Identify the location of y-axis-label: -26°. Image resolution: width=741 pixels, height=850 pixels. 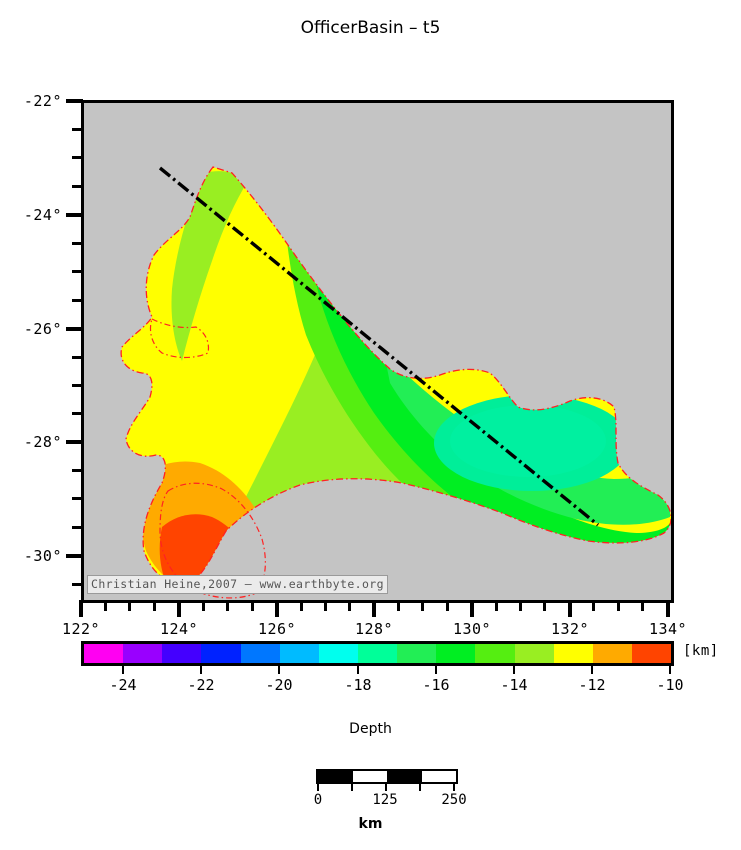
(42, 329).